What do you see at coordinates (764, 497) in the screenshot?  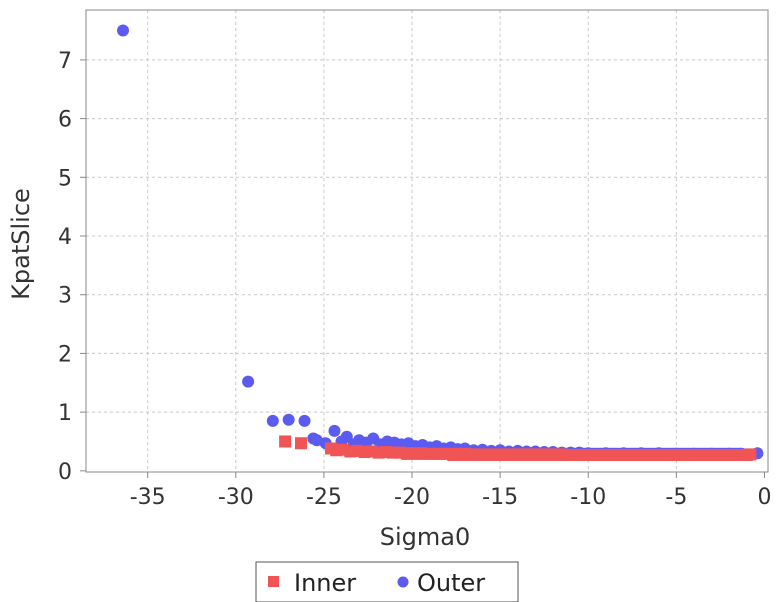 I see `x-tick-label: 0` at bounding box center [764, 497].